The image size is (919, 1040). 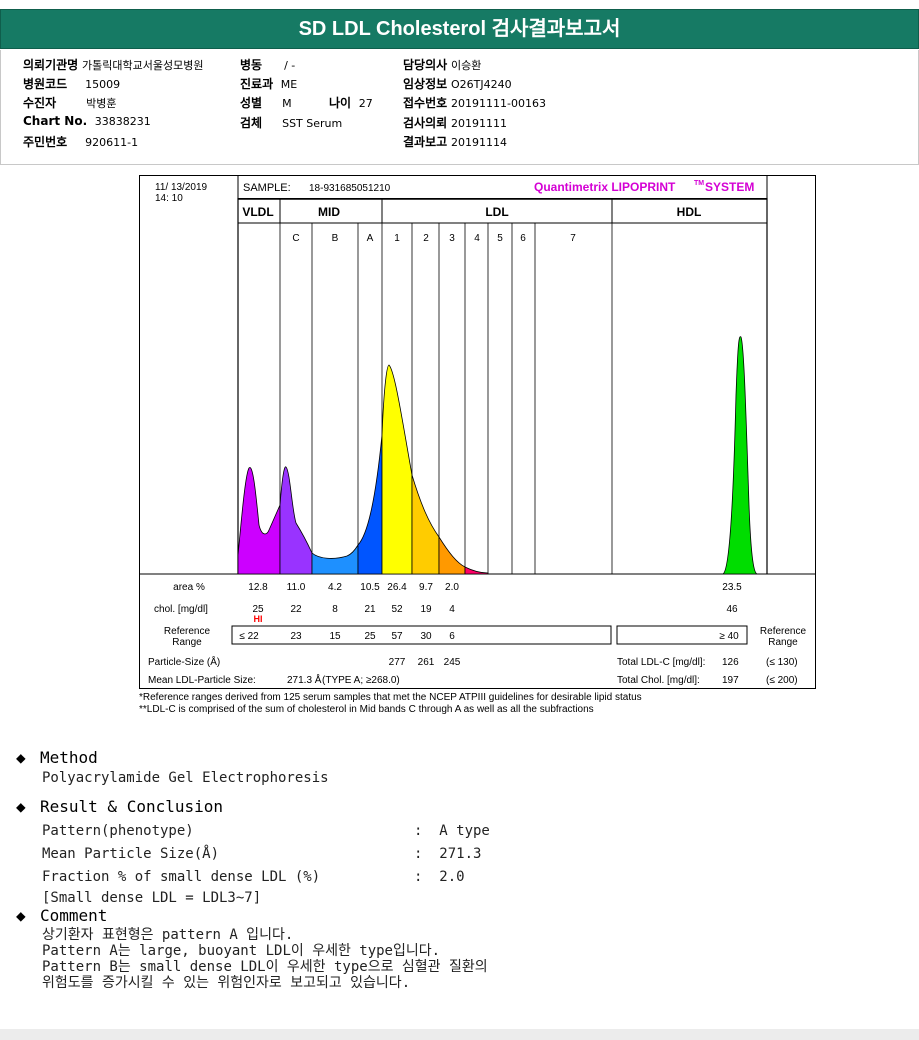 What do you see at coordinates (335, 559) in the screenshot?
I see `peak-mid-b` at bounding box center [335, 559].